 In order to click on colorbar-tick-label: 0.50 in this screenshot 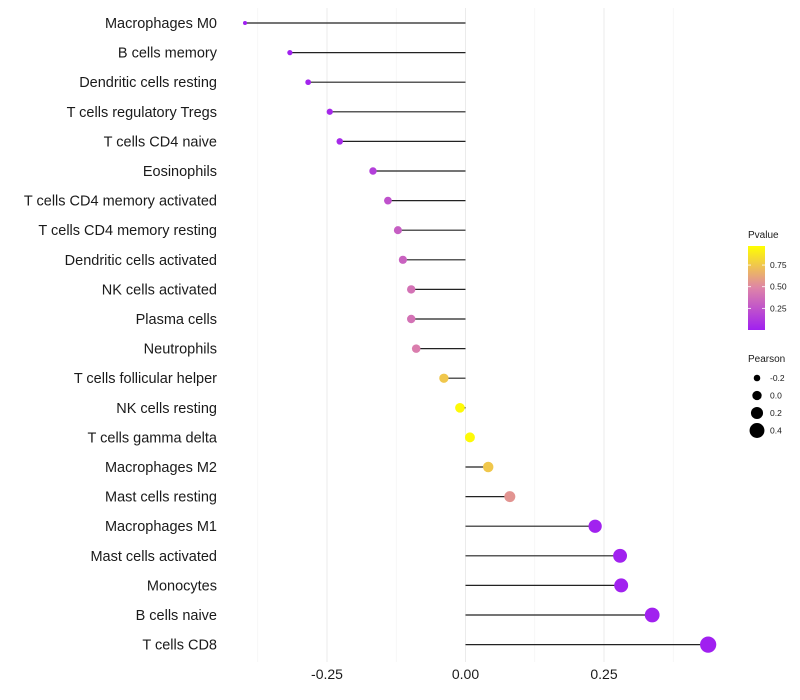, I will do `click(778, 287)`.